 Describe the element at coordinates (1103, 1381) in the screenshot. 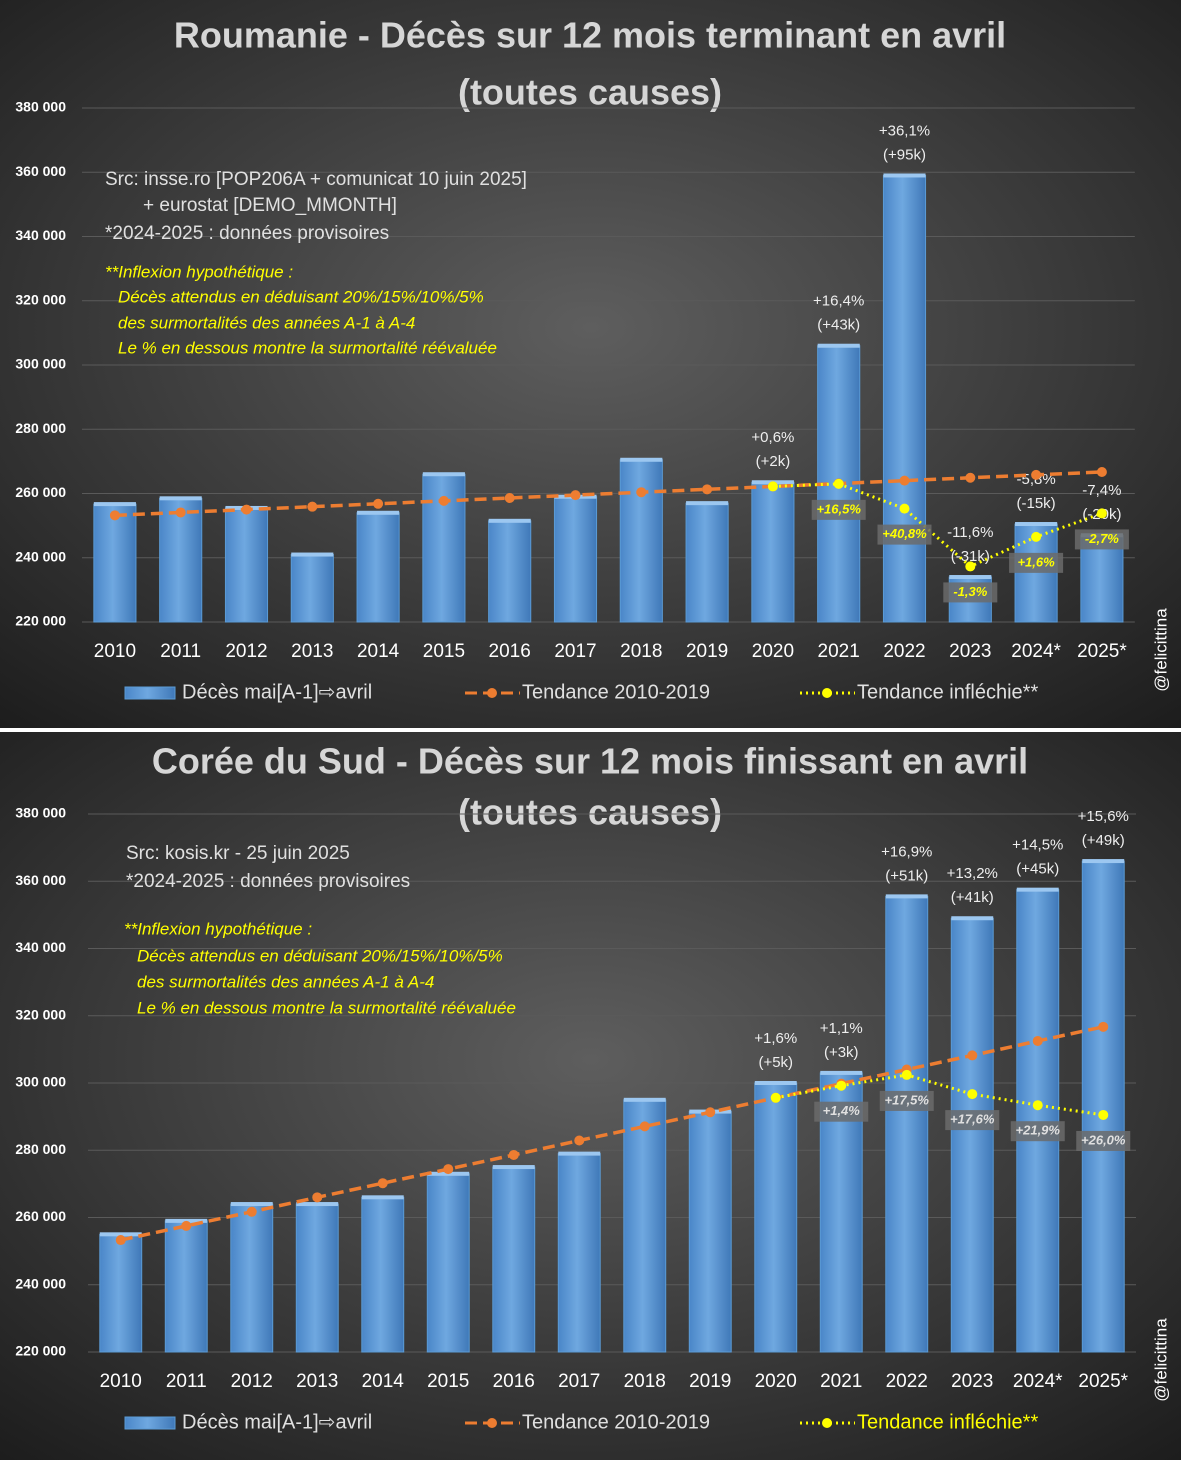

I see `x-tick-label: 2025*` at that location.